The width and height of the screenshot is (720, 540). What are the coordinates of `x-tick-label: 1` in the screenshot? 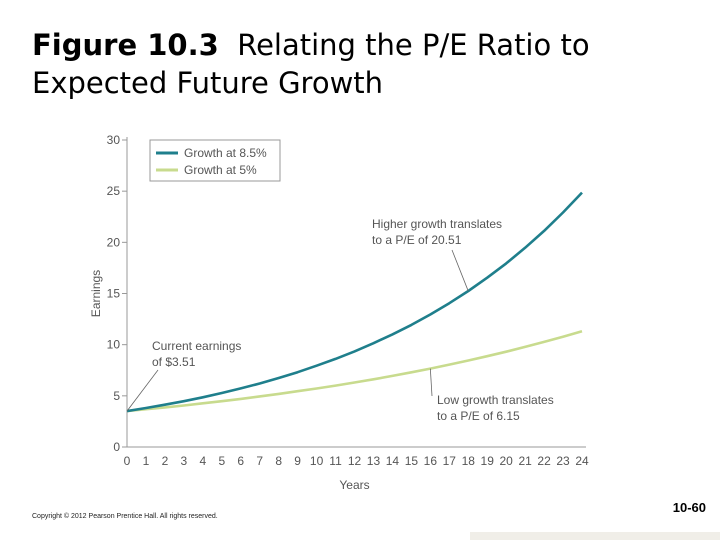 It's located at (146, 461).